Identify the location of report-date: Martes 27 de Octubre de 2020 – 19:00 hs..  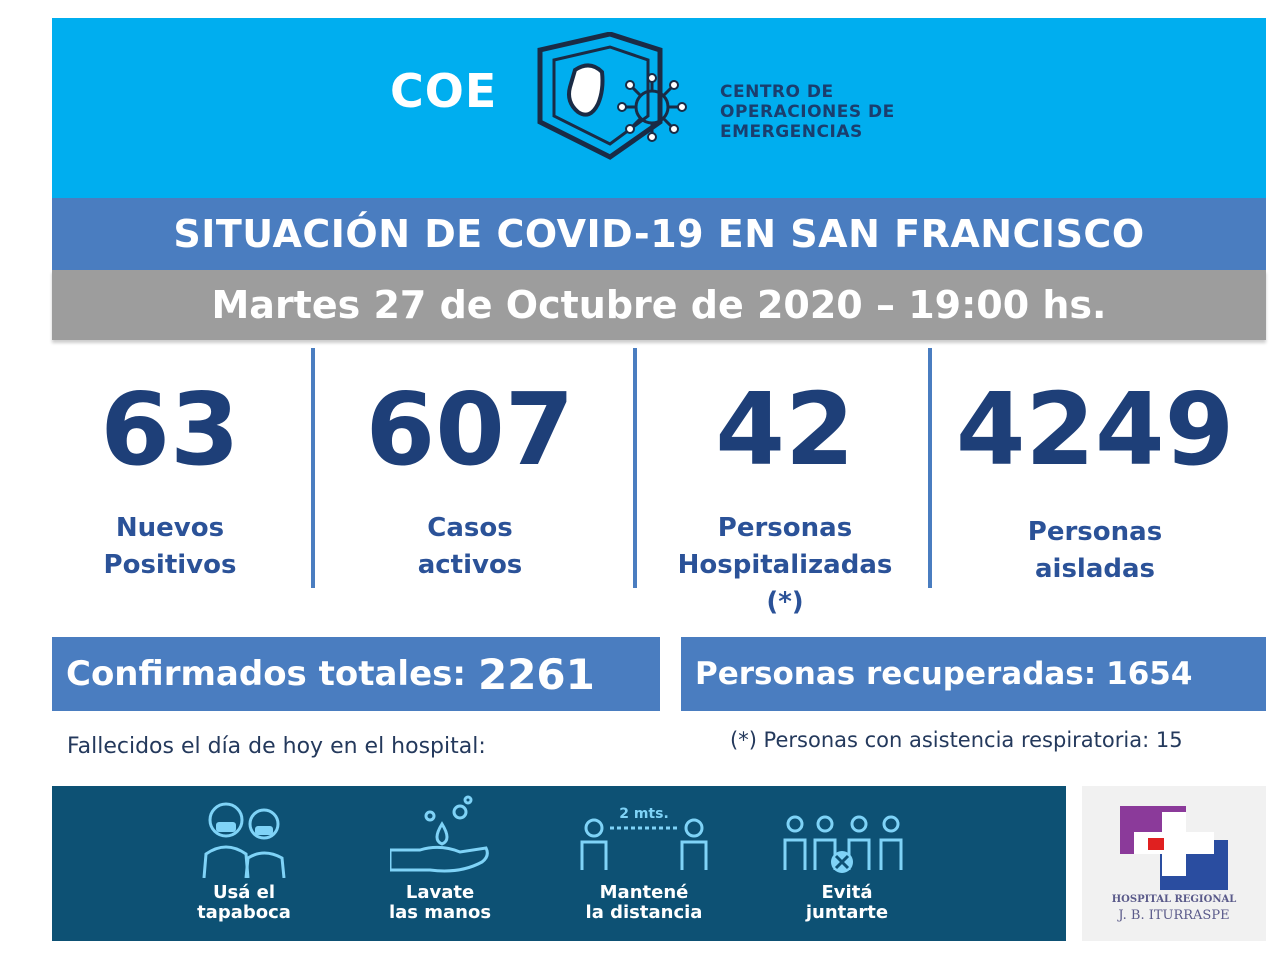
(659, 305).